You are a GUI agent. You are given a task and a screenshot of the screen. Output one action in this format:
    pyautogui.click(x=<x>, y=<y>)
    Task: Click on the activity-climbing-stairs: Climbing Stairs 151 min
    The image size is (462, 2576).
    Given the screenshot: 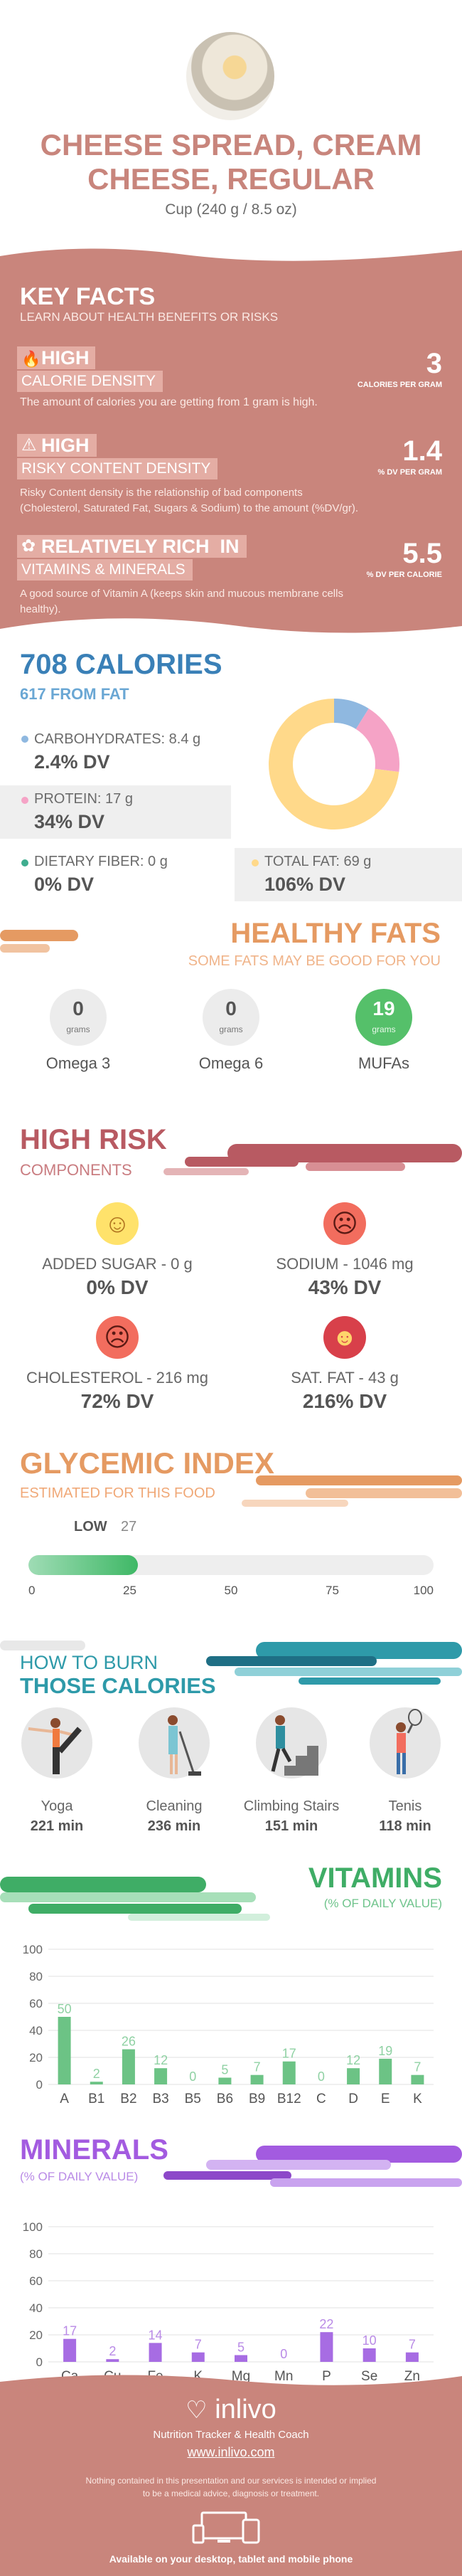 What is the action you would take?
    pyautogui.click(x=291, y=1771)
    